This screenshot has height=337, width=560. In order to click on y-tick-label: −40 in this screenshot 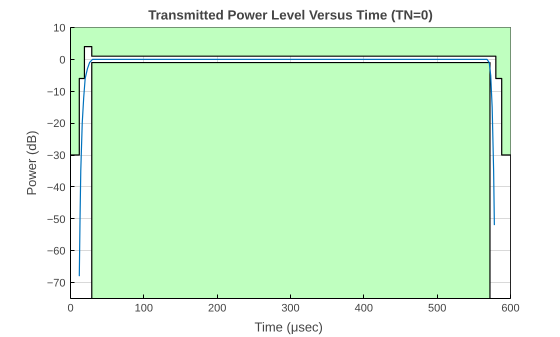, I will do `click(56, 188)`.